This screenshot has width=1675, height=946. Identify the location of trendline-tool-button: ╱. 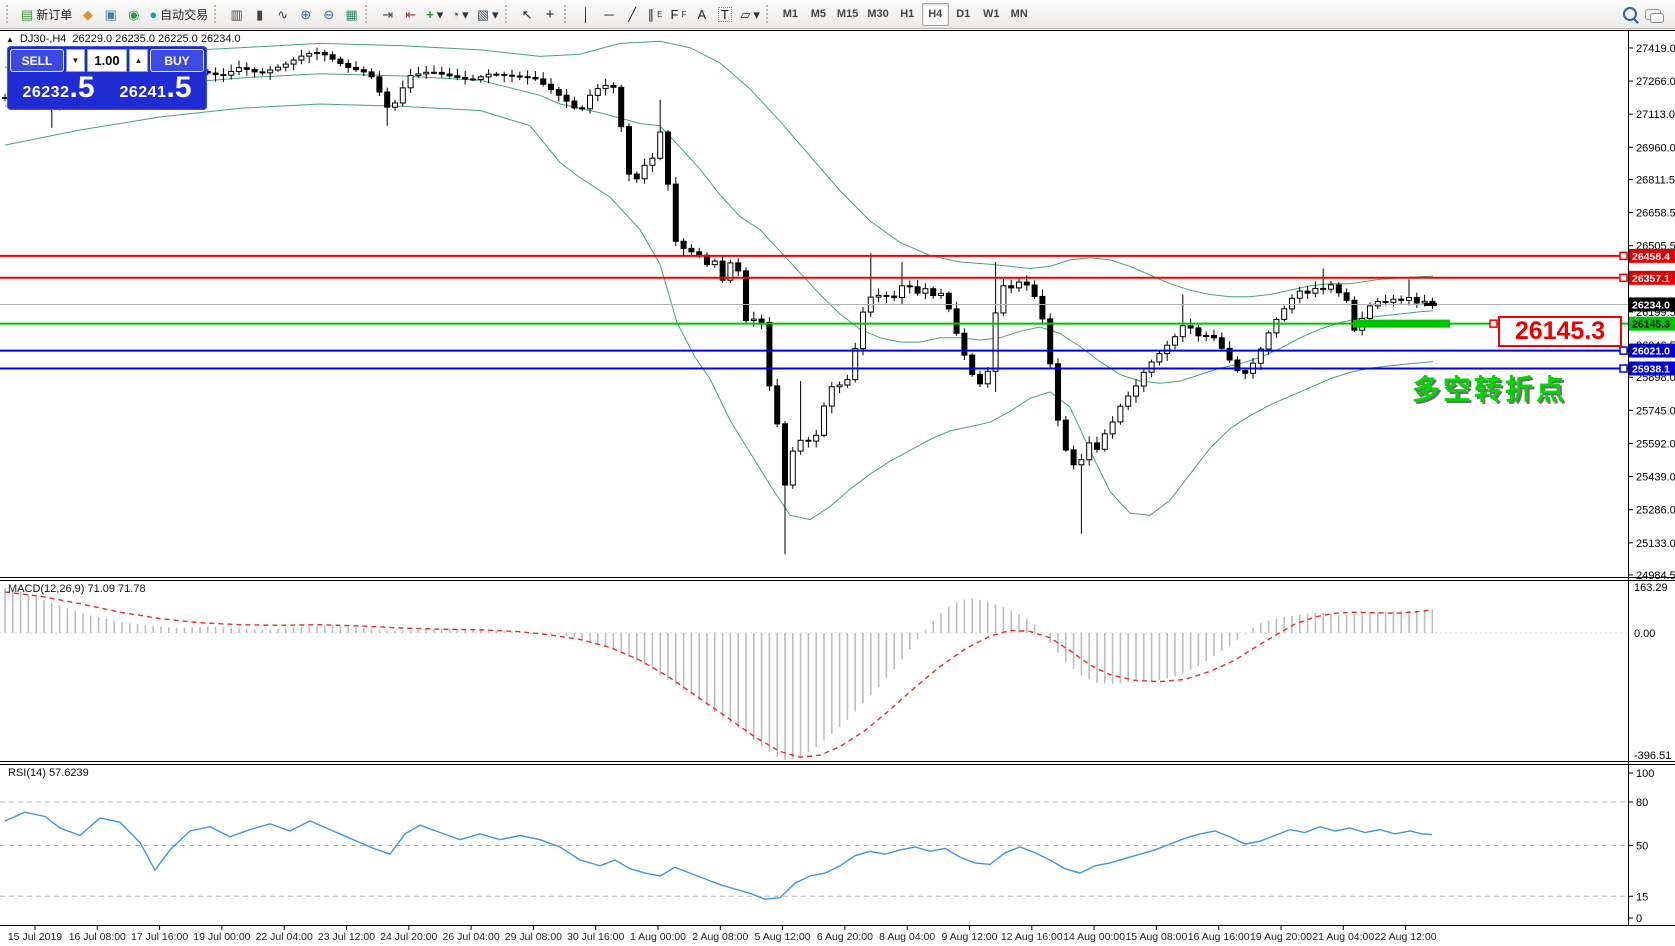
(632, 14).